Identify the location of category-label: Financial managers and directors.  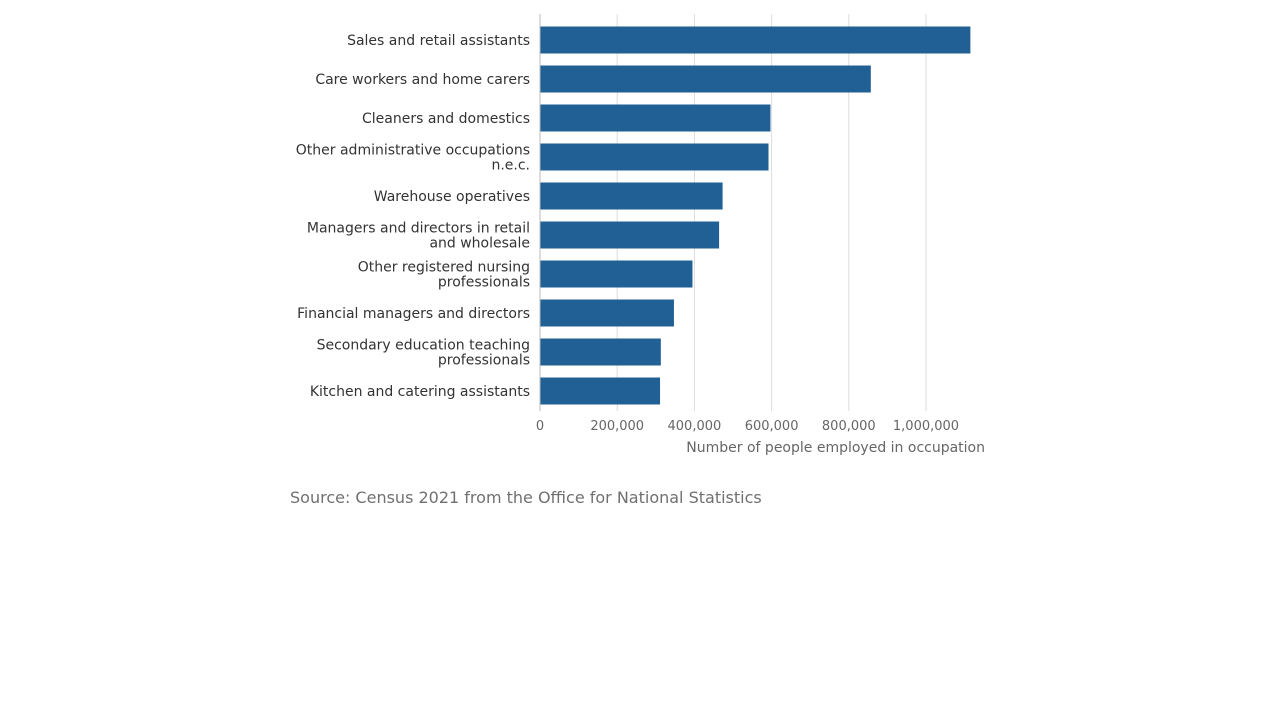
(413, 314).